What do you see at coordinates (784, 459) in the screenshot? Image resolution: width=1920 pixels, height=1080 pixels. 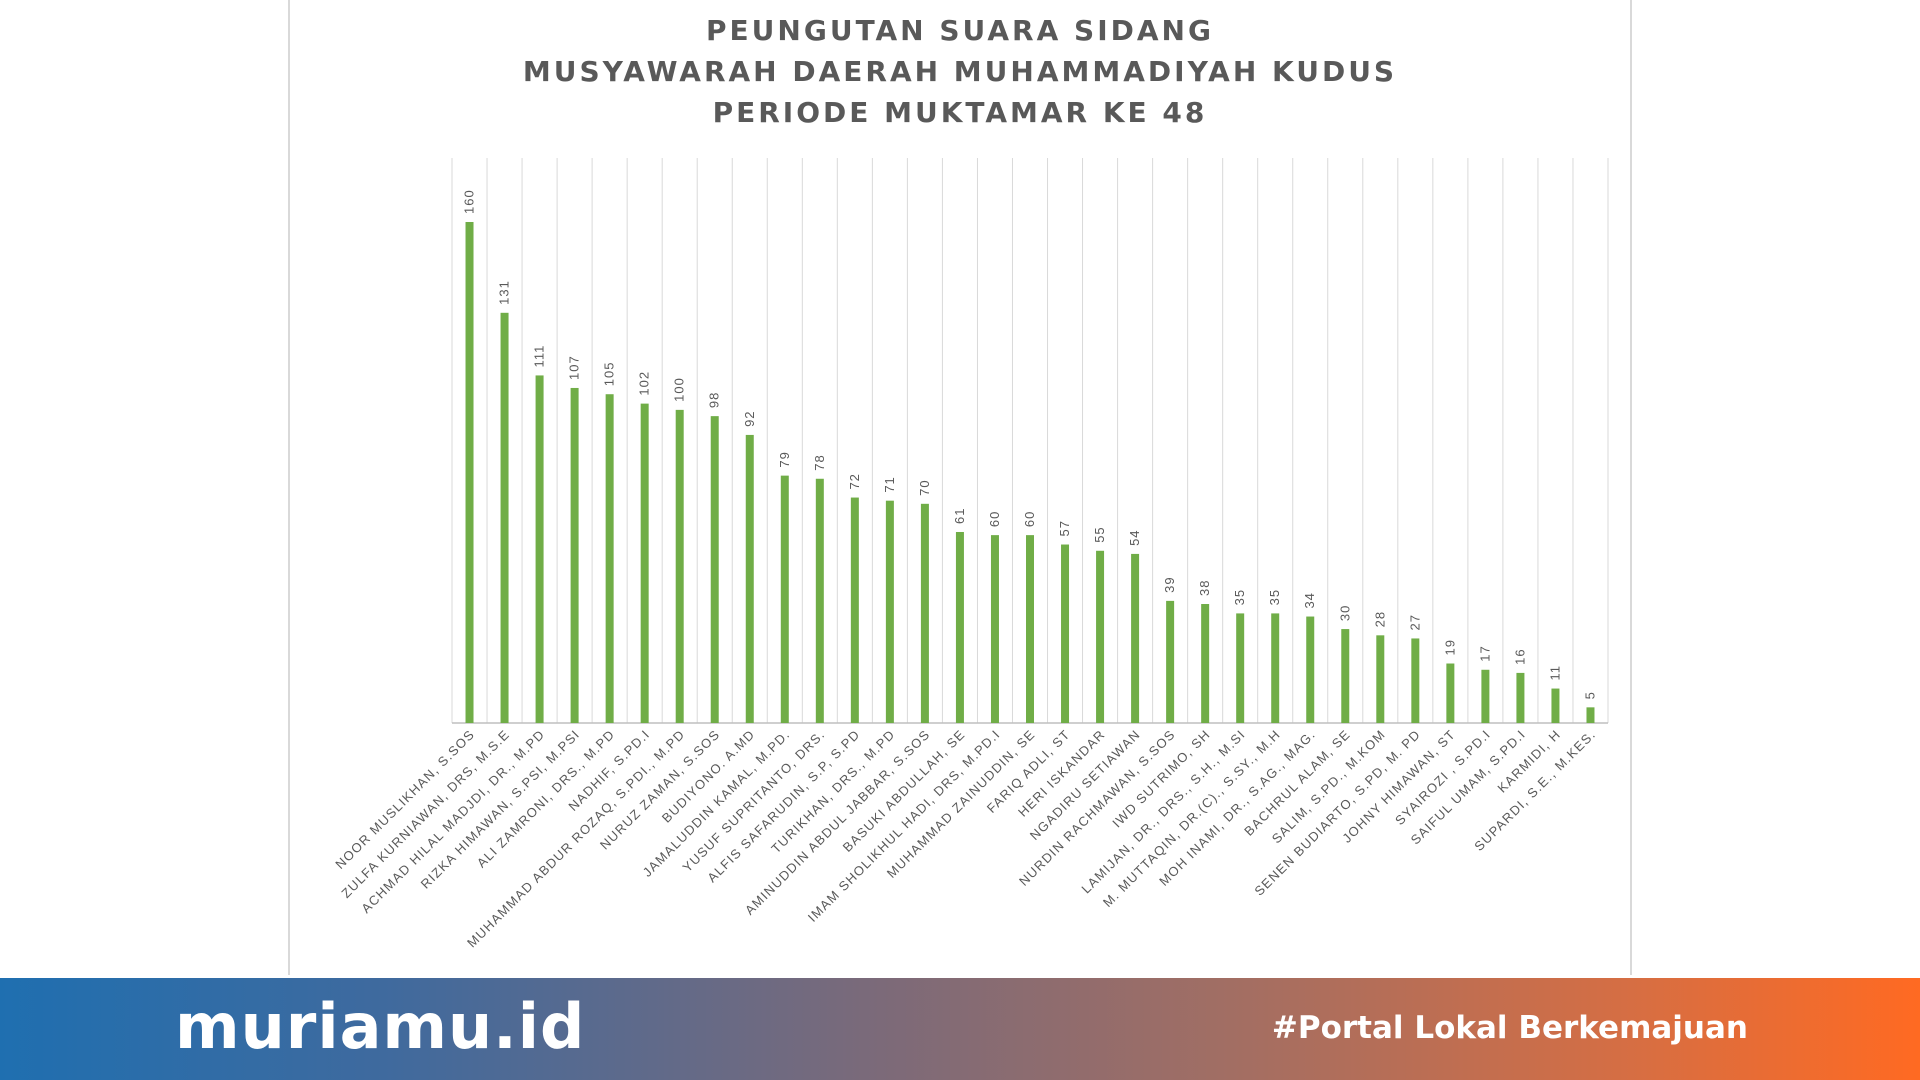 I see `data-label: 79` at bounding box center [784, 459].